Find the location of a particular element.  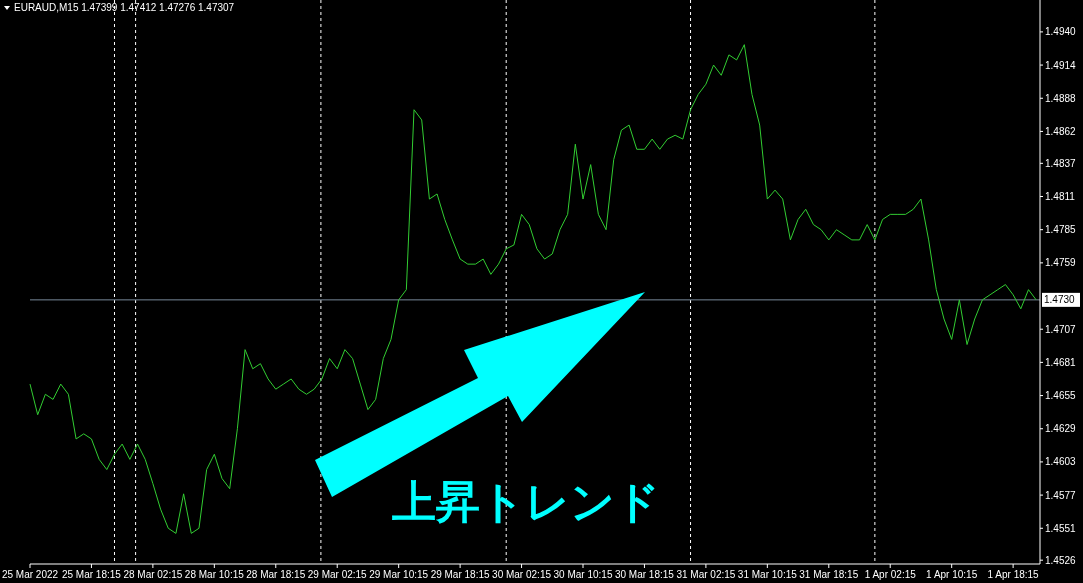

x-tick-label: 28 Mar 18:15 is located at coordinates (276, 574).